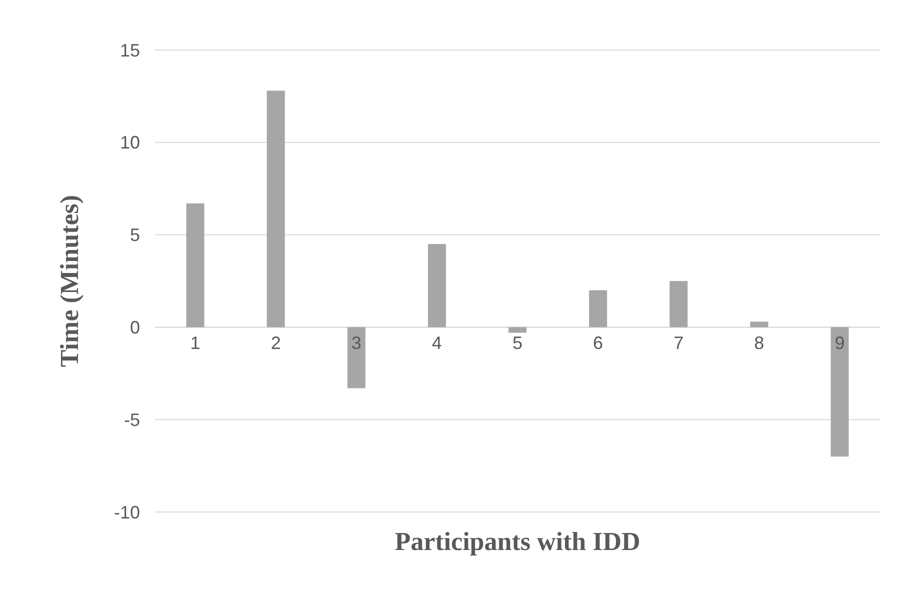 This screenshot has height=604, width=913. I want to click on y-tick-label: 15, so click(130, 50).